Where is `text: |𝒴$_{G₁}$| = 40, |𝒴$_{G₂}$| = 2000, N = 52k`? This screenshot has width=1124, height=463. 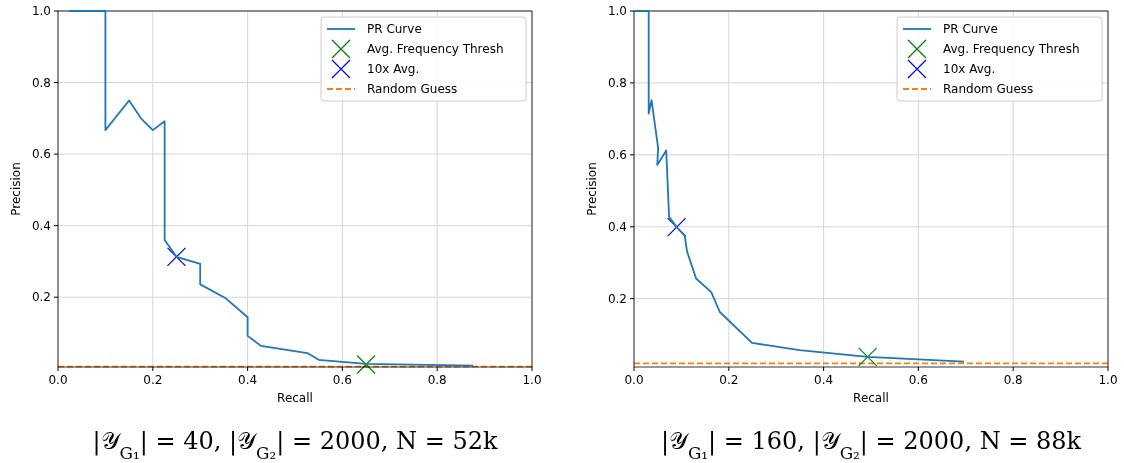
text: |𝒴$_{G₁}$| = 40, |𝒴$_{G₂}$| = 2000, N = 52k is located at coordinates (295, 445).